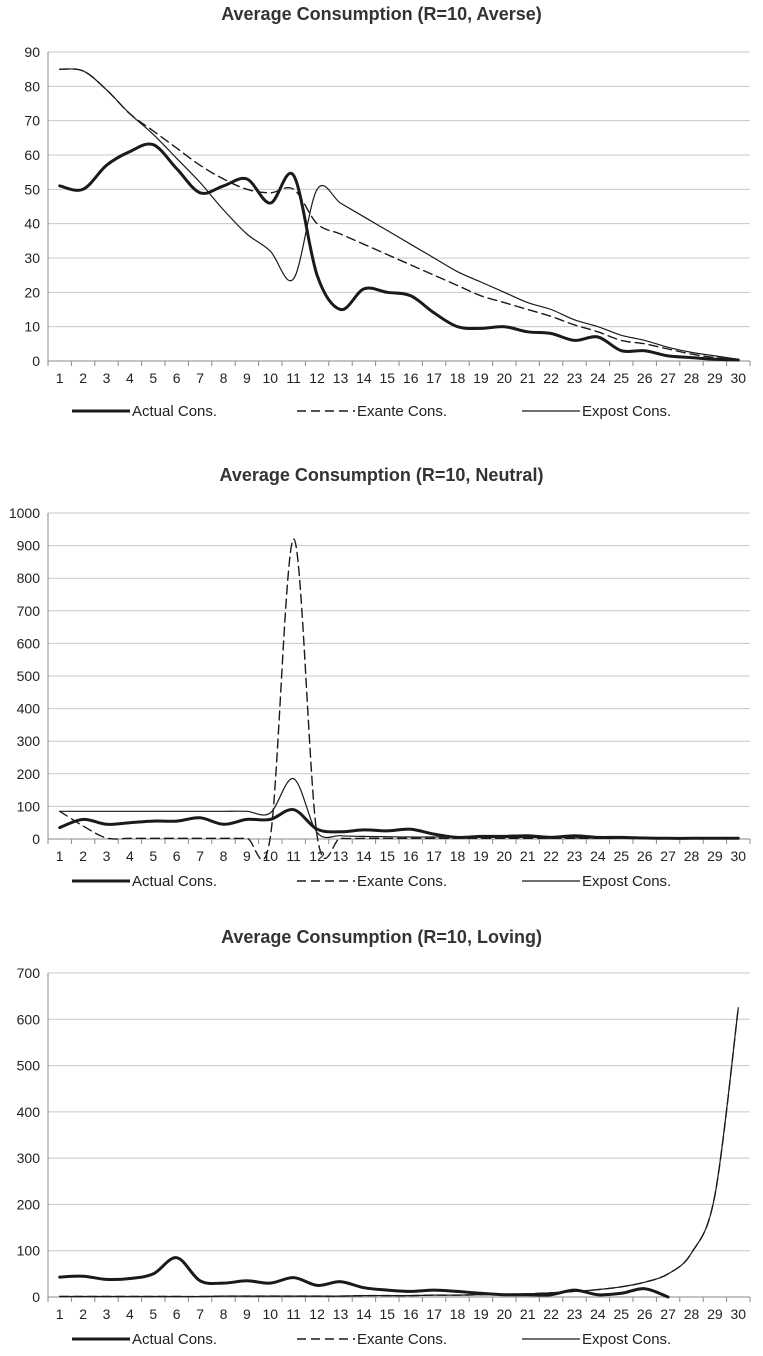 The height and width of the screenshot is (1356, 763). Describe the element at coordinates (24, 513) in the screenshot. I see `y-tick-label: 1000` at that location.